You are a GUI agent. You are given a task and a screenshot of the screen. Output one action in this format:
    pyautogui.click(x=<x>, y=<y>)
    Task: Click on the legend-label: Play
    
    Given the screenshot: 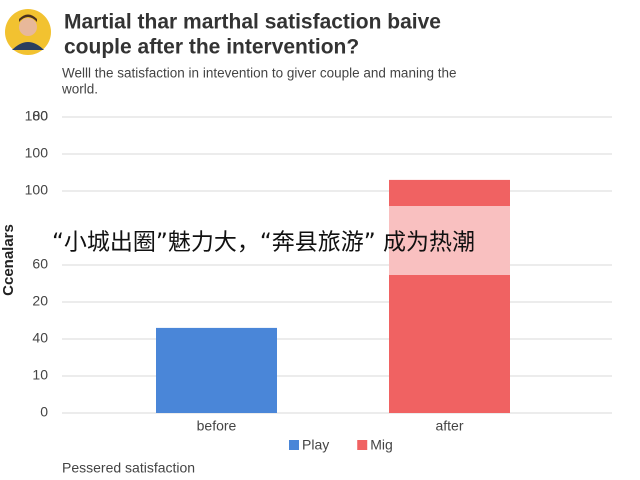 What is the action you would take?
    pyautogui.click(x=315, y=445)
    